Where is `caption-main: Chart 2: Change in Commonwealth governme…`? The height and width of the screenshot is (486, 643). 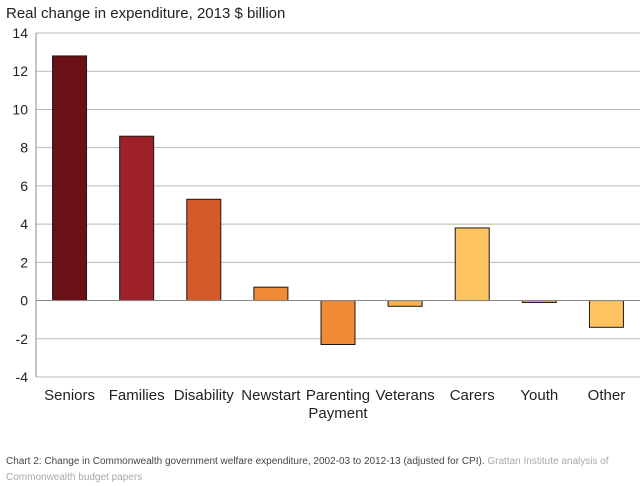 caption-main: Chart 2: Change in Commonwealth governme… is located at coordinates (245, 461).